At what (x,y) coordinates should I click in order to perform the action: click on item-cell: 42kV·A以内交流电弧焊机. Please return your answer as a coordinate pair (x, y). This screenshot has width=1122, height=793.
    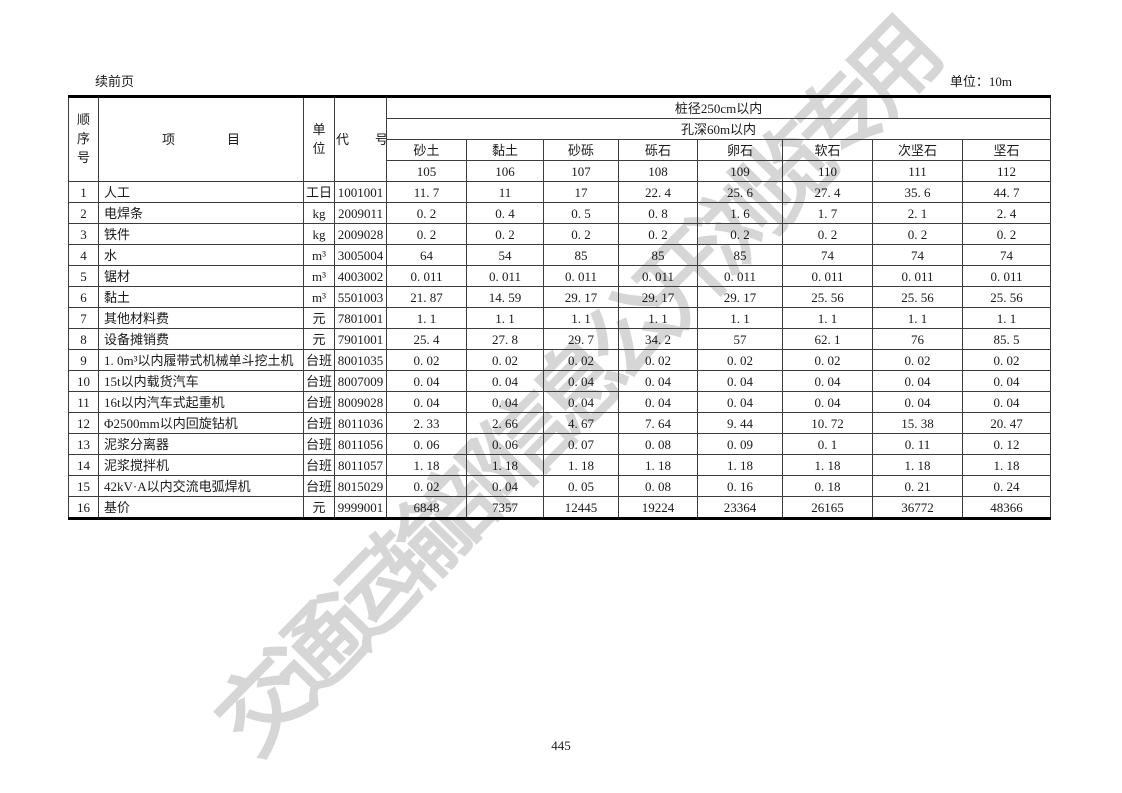
    Looking at the image, I should click on (201, 486).